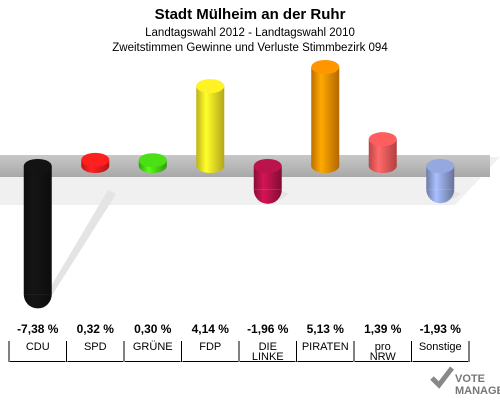 Image resolution: width=500 pixels, height=400 pixels. Describe the element at coordinates (38, 347) in the screenshot. I see `category-label: CDU` at that location.